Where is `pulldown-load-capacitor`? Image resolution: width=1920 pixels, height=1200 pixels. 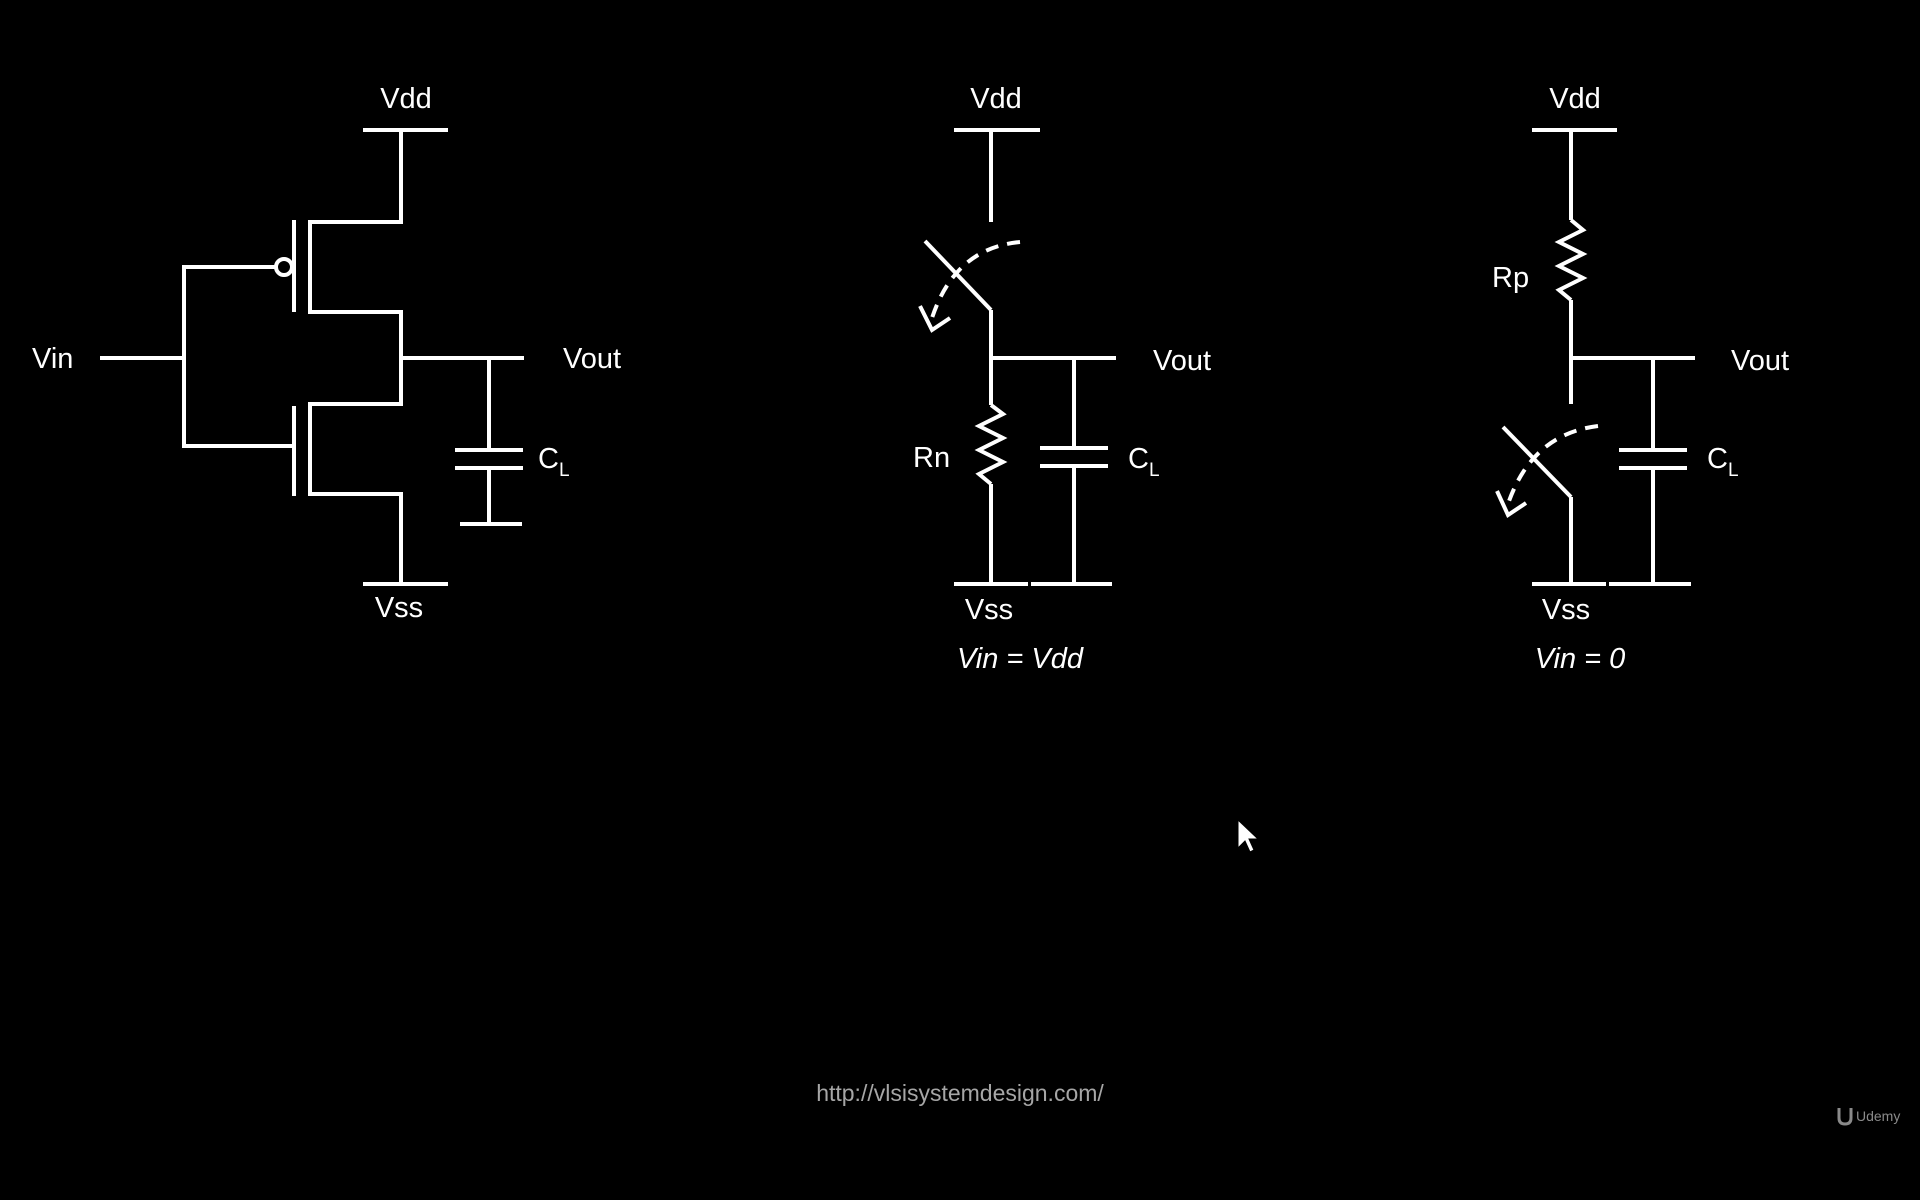 pulldown-load-capacitor is located at coordinates (1074, 471).